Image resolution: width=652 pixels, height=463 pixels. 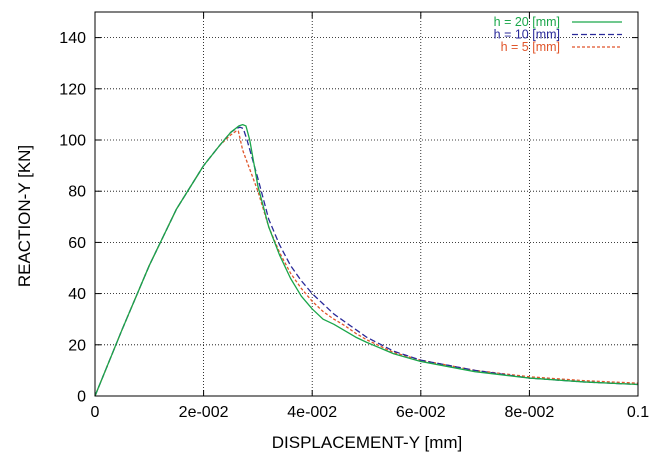 I want to click on legend-label: h = 20 [mm], so click(x=527, y=22).